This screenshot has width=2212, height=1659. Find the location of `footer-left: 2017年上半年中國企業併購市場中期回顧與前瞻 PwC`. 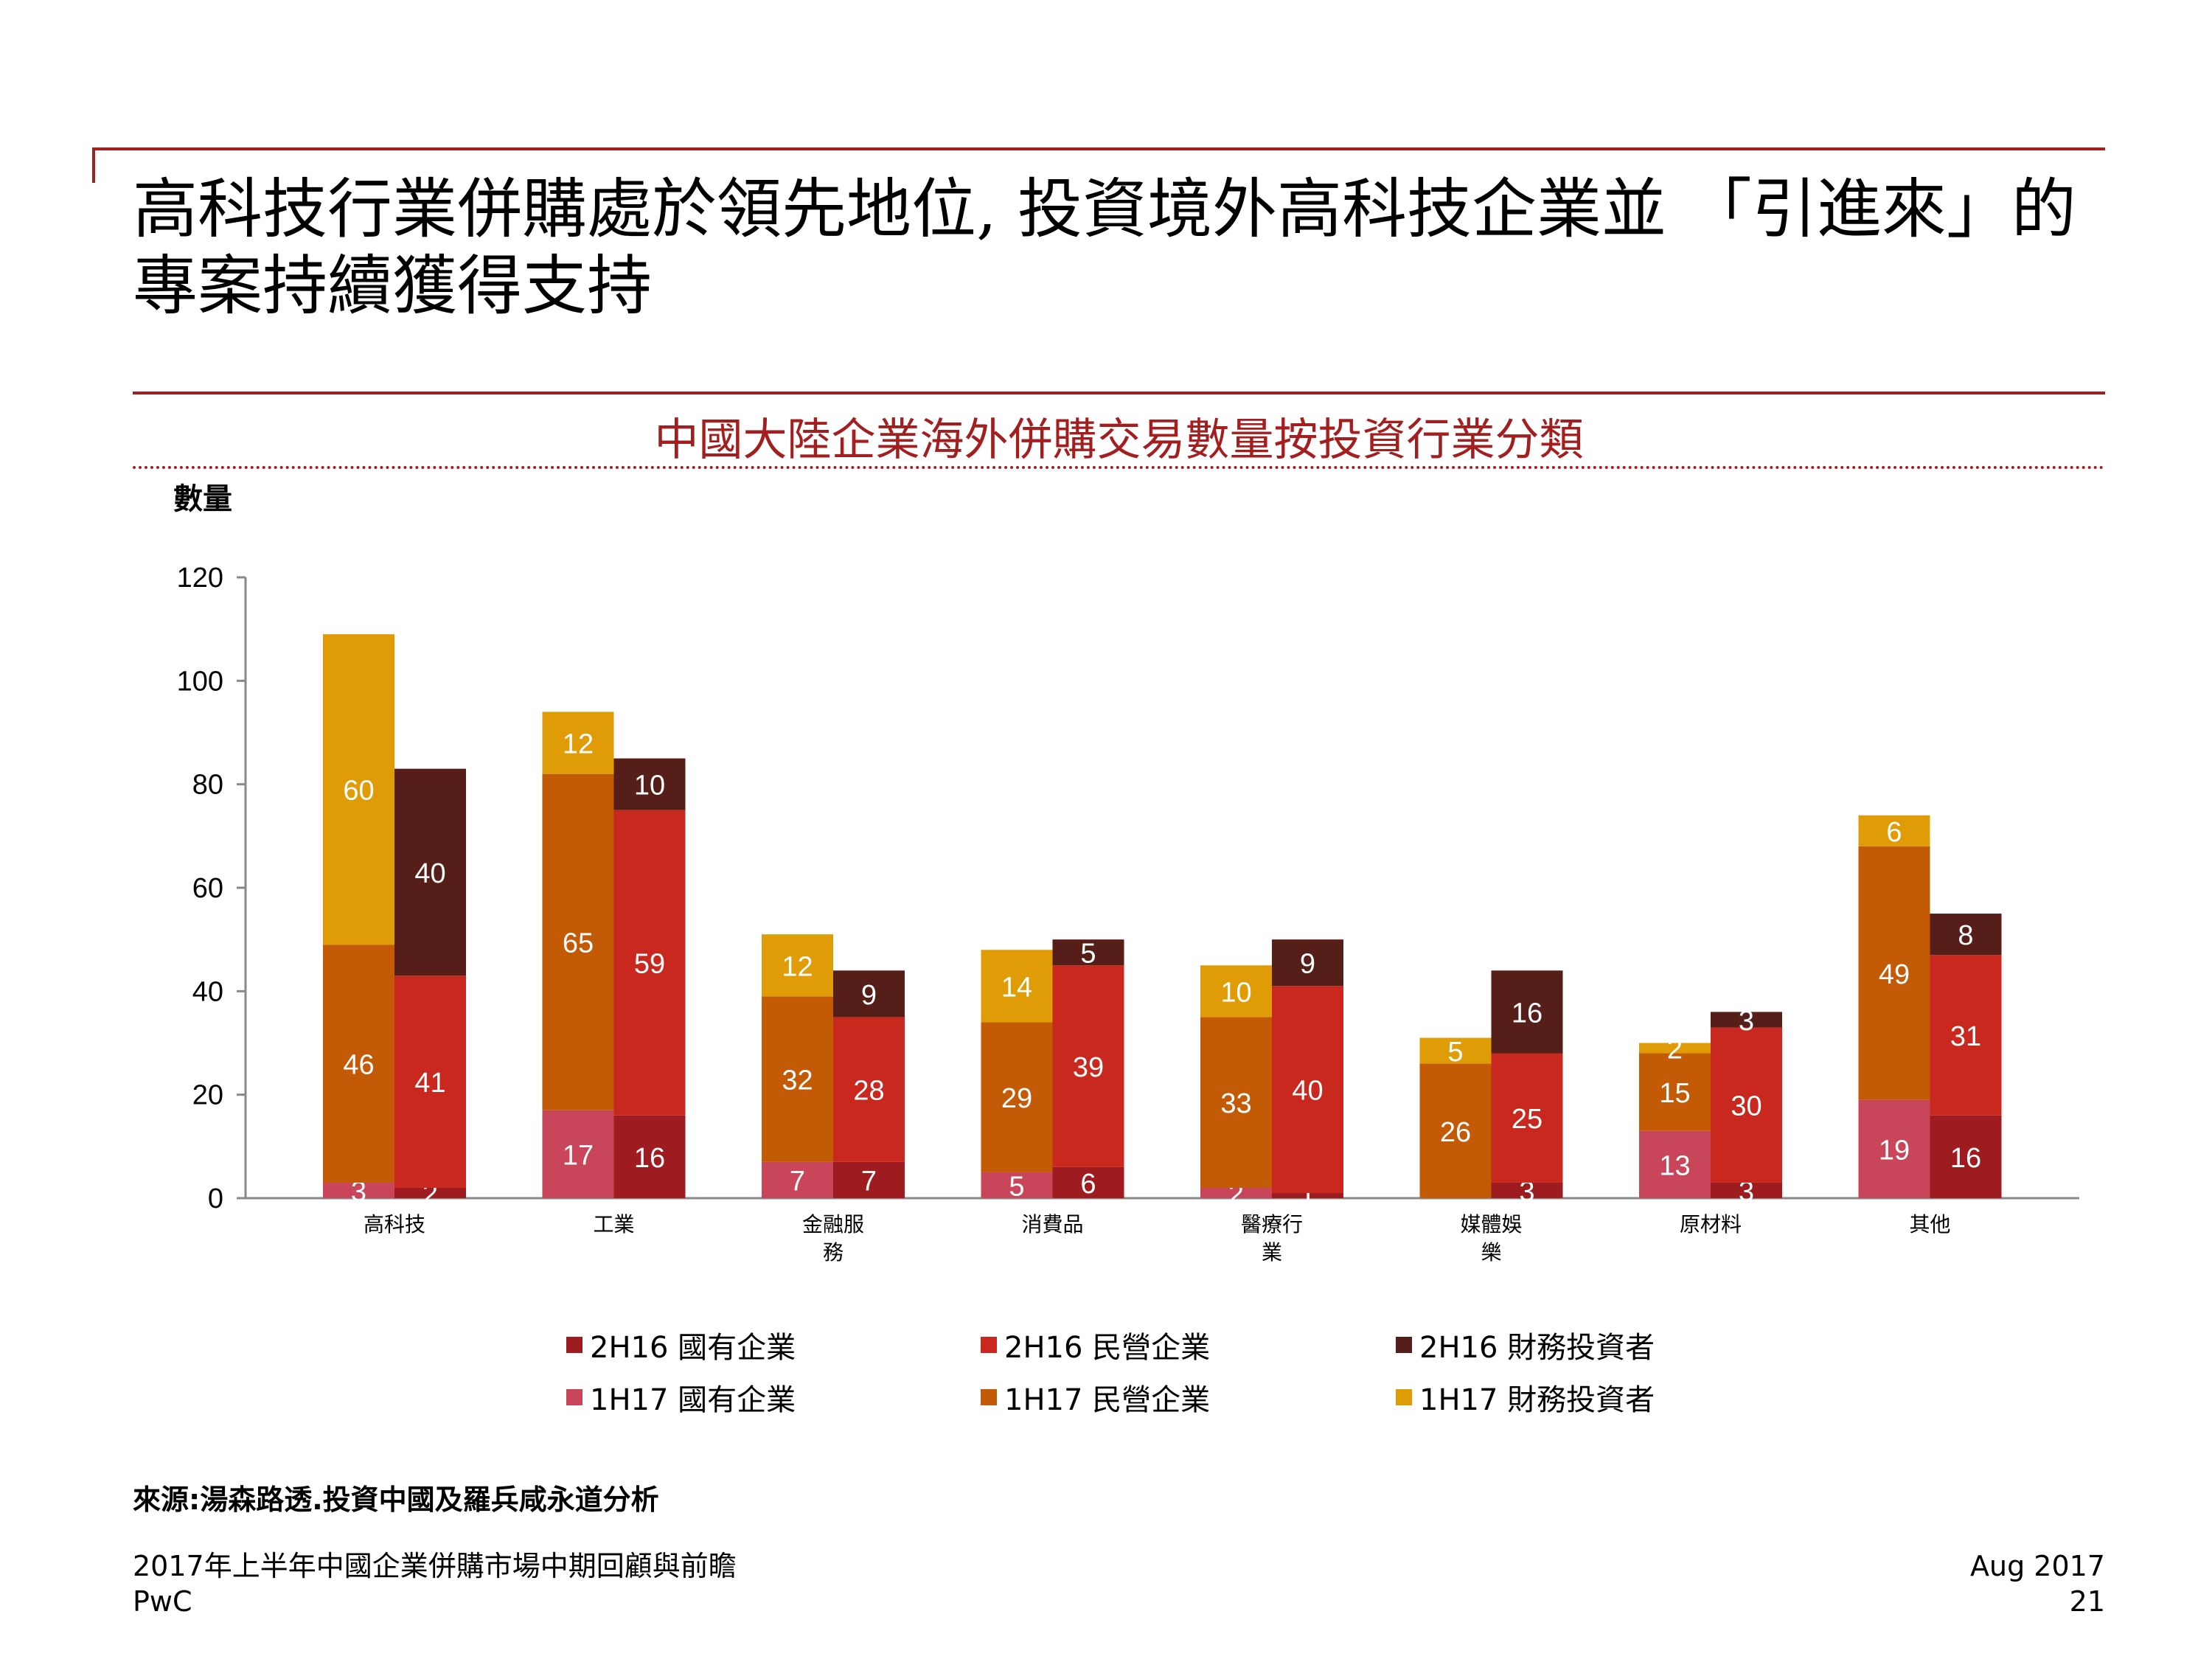

footer-left: 2017年上半年中國企業併購市場中期回顧與前瞻 PwC is located at coordinates (435, 1583).